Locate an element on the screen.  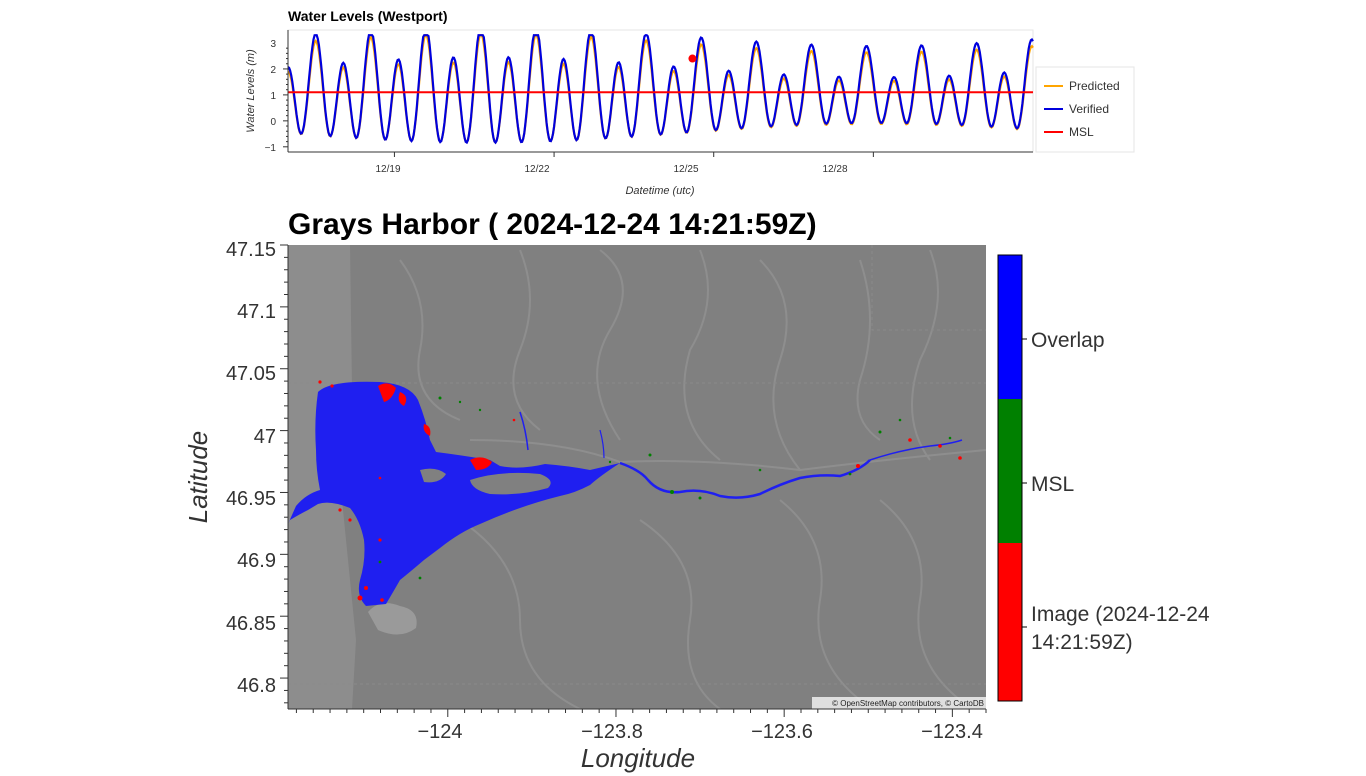
colorbar-frame is located at coordinates (1010, 478).